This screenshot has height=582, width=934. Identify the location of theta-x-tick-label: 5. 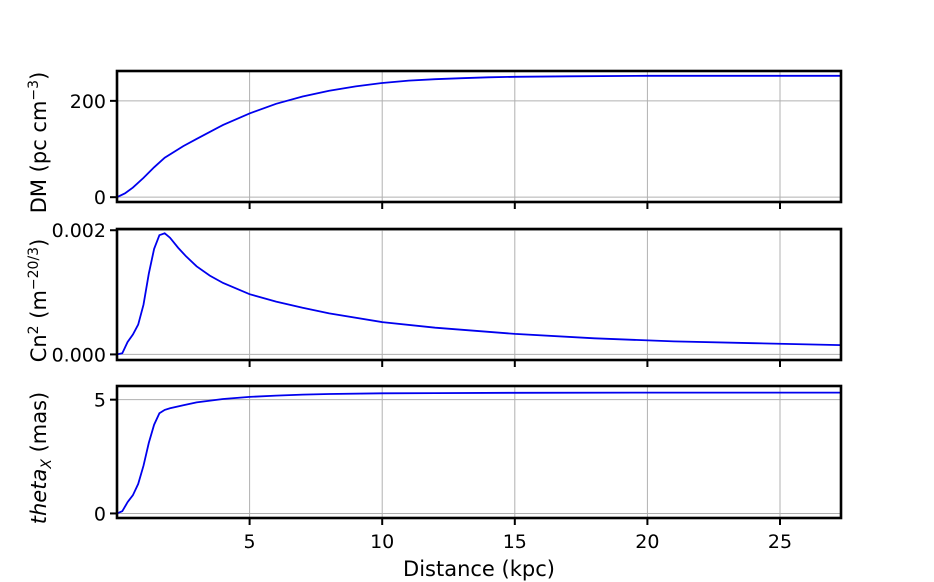
(250, 542).